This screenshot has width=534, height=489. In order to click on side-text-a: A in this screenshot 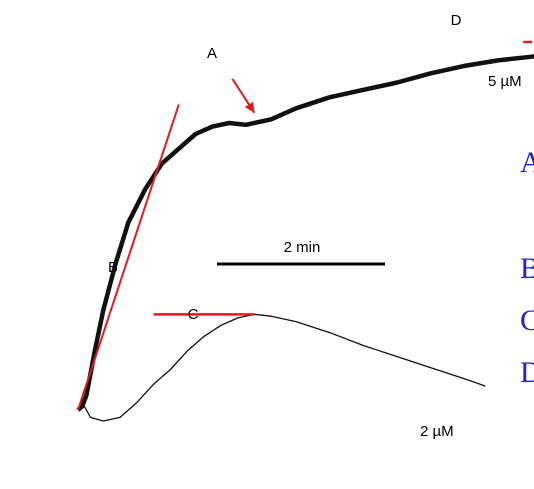, I will do `click(527, 162)`.